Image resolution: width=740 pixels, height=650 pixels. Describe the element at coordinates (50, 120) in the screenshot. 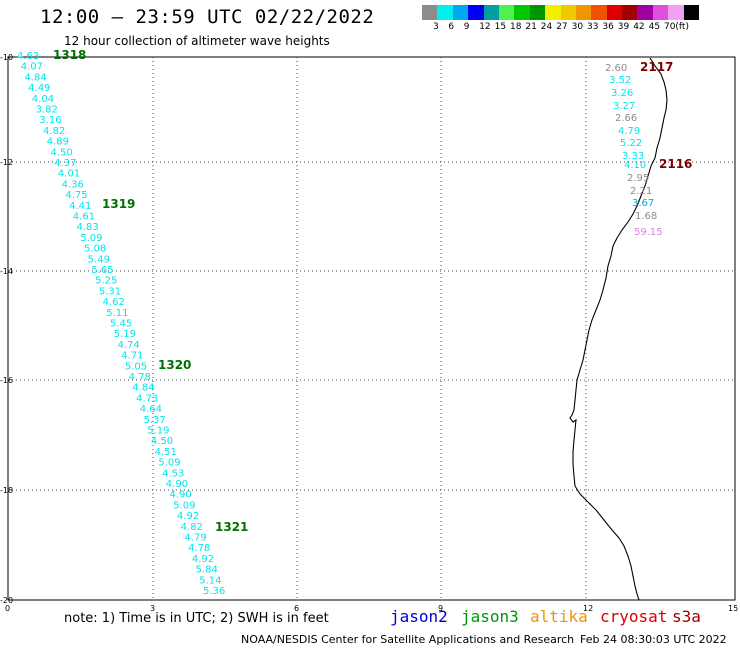

I see `wave-height-label: 3.16` at that location.